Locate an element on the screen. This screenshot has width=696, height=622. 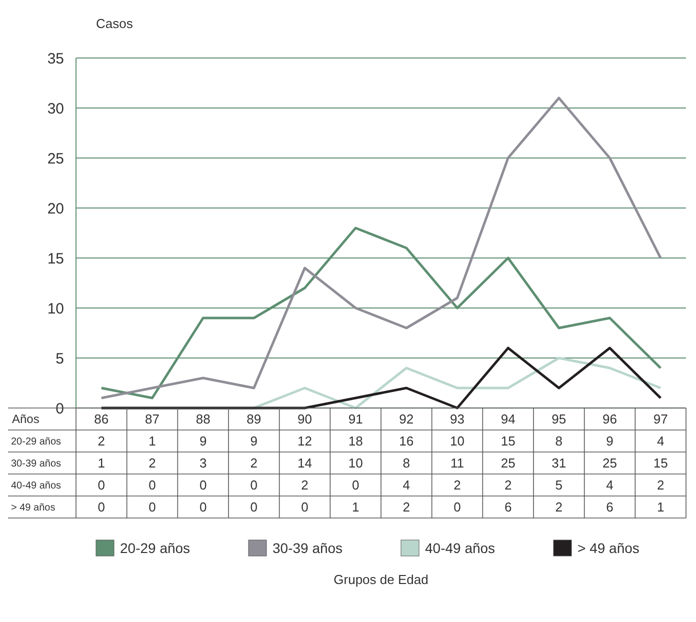
y-tick-label: 15 is located at coordinates (55, 259).